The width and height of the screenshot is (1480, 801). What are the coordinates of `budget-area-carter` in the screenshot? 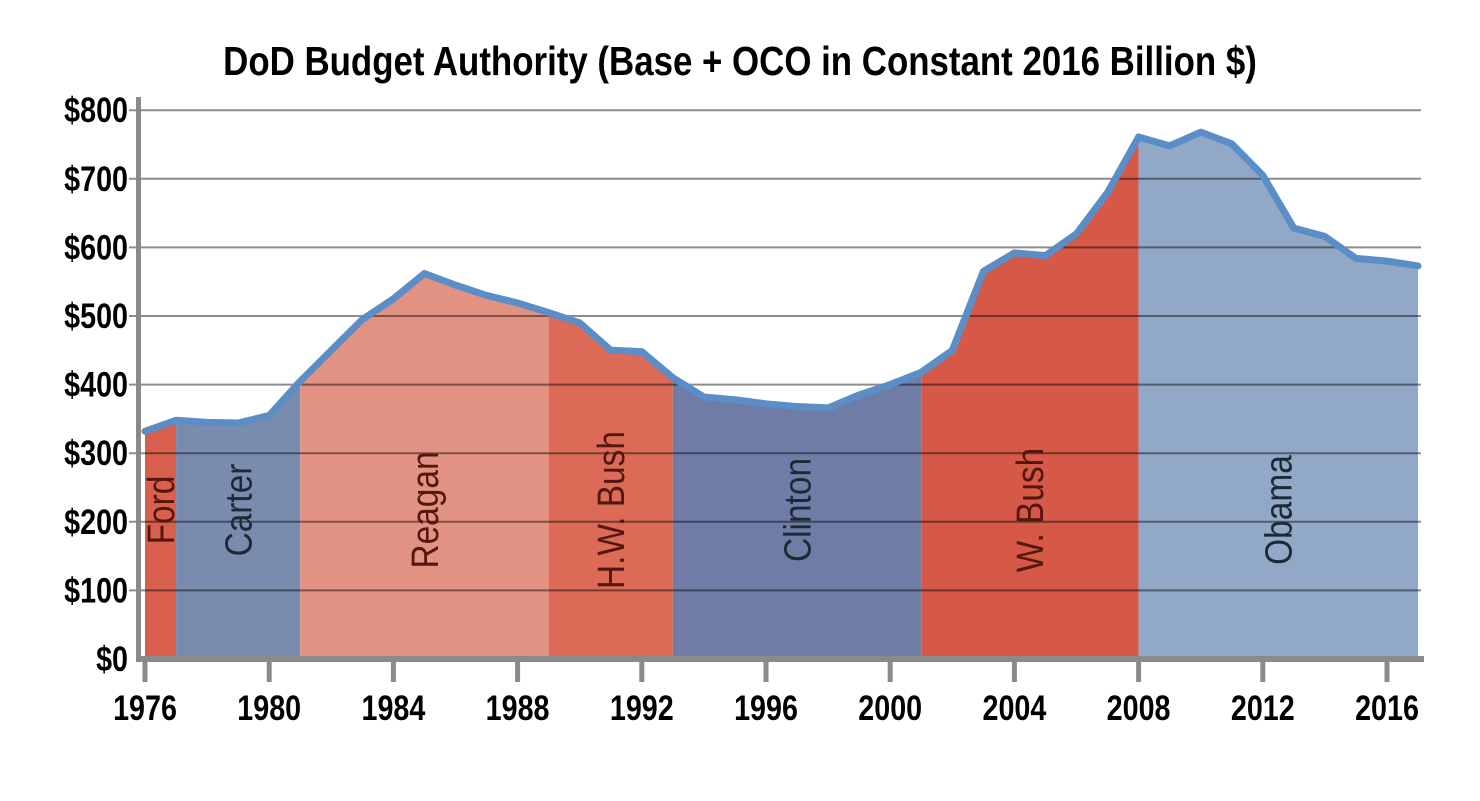 It's located at (238, 520).